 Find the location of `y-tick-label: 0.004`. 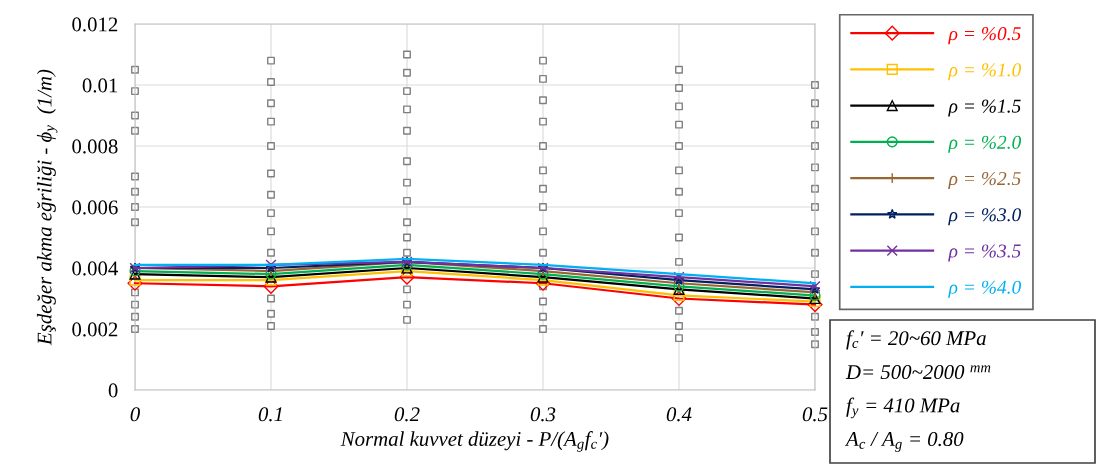

y-tick-label: 0.004 is located at coordinates (95, 268).